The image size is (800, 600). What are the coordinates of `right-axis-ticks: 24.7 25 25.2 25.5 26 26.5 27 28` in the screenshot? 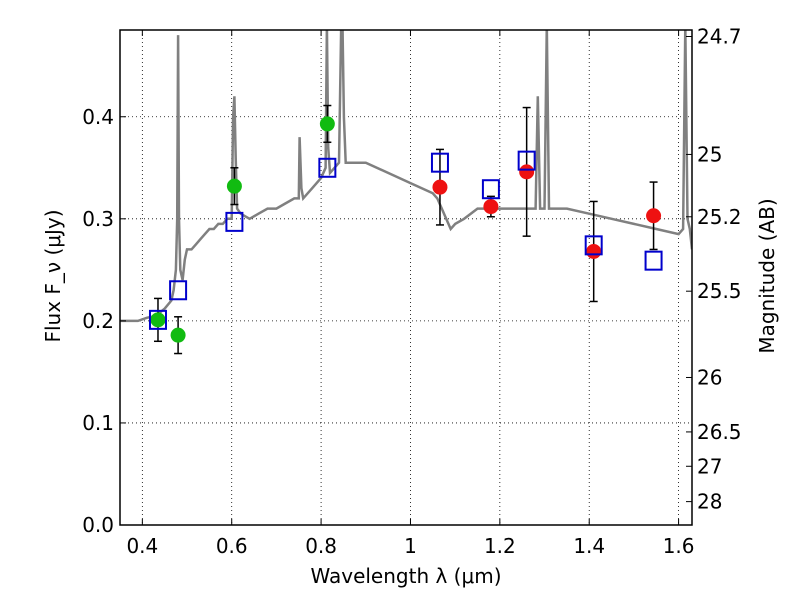 It's located at (714, 269).